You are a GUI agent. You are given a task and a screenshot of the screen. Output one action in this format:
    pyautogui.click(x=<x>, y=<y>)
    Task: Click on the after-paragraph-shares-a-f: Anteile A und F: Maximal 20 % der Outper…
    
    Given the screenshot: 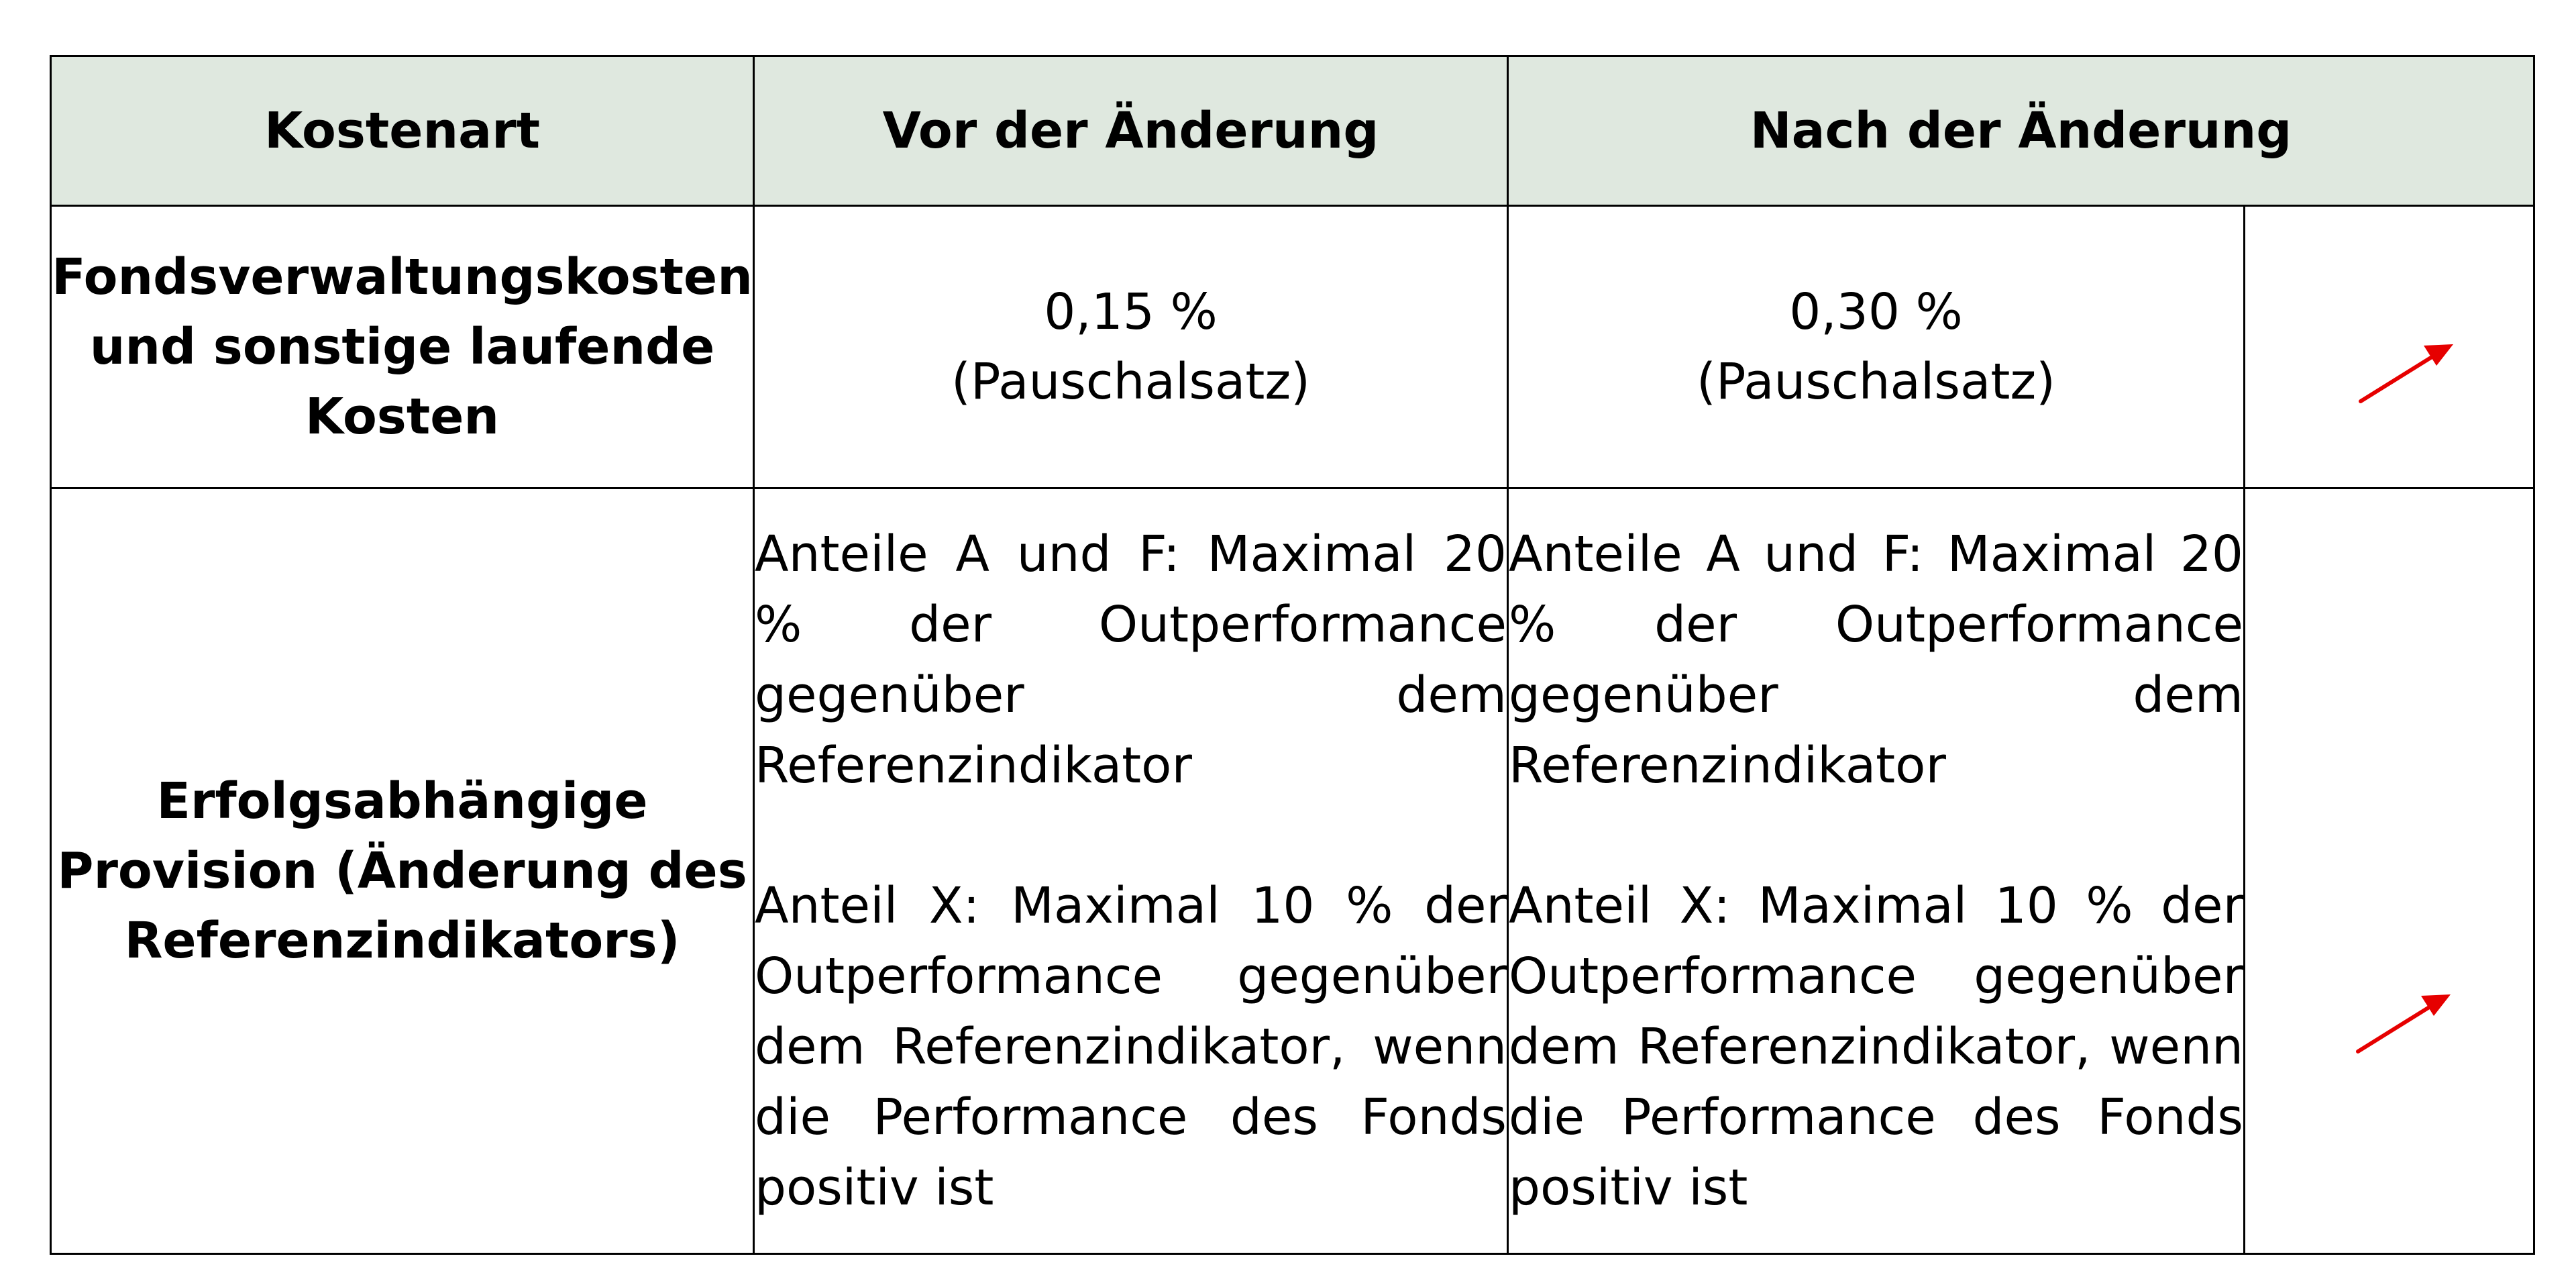 What is the action you would take?
    pyautogui.click(x=1876, y=659)
    